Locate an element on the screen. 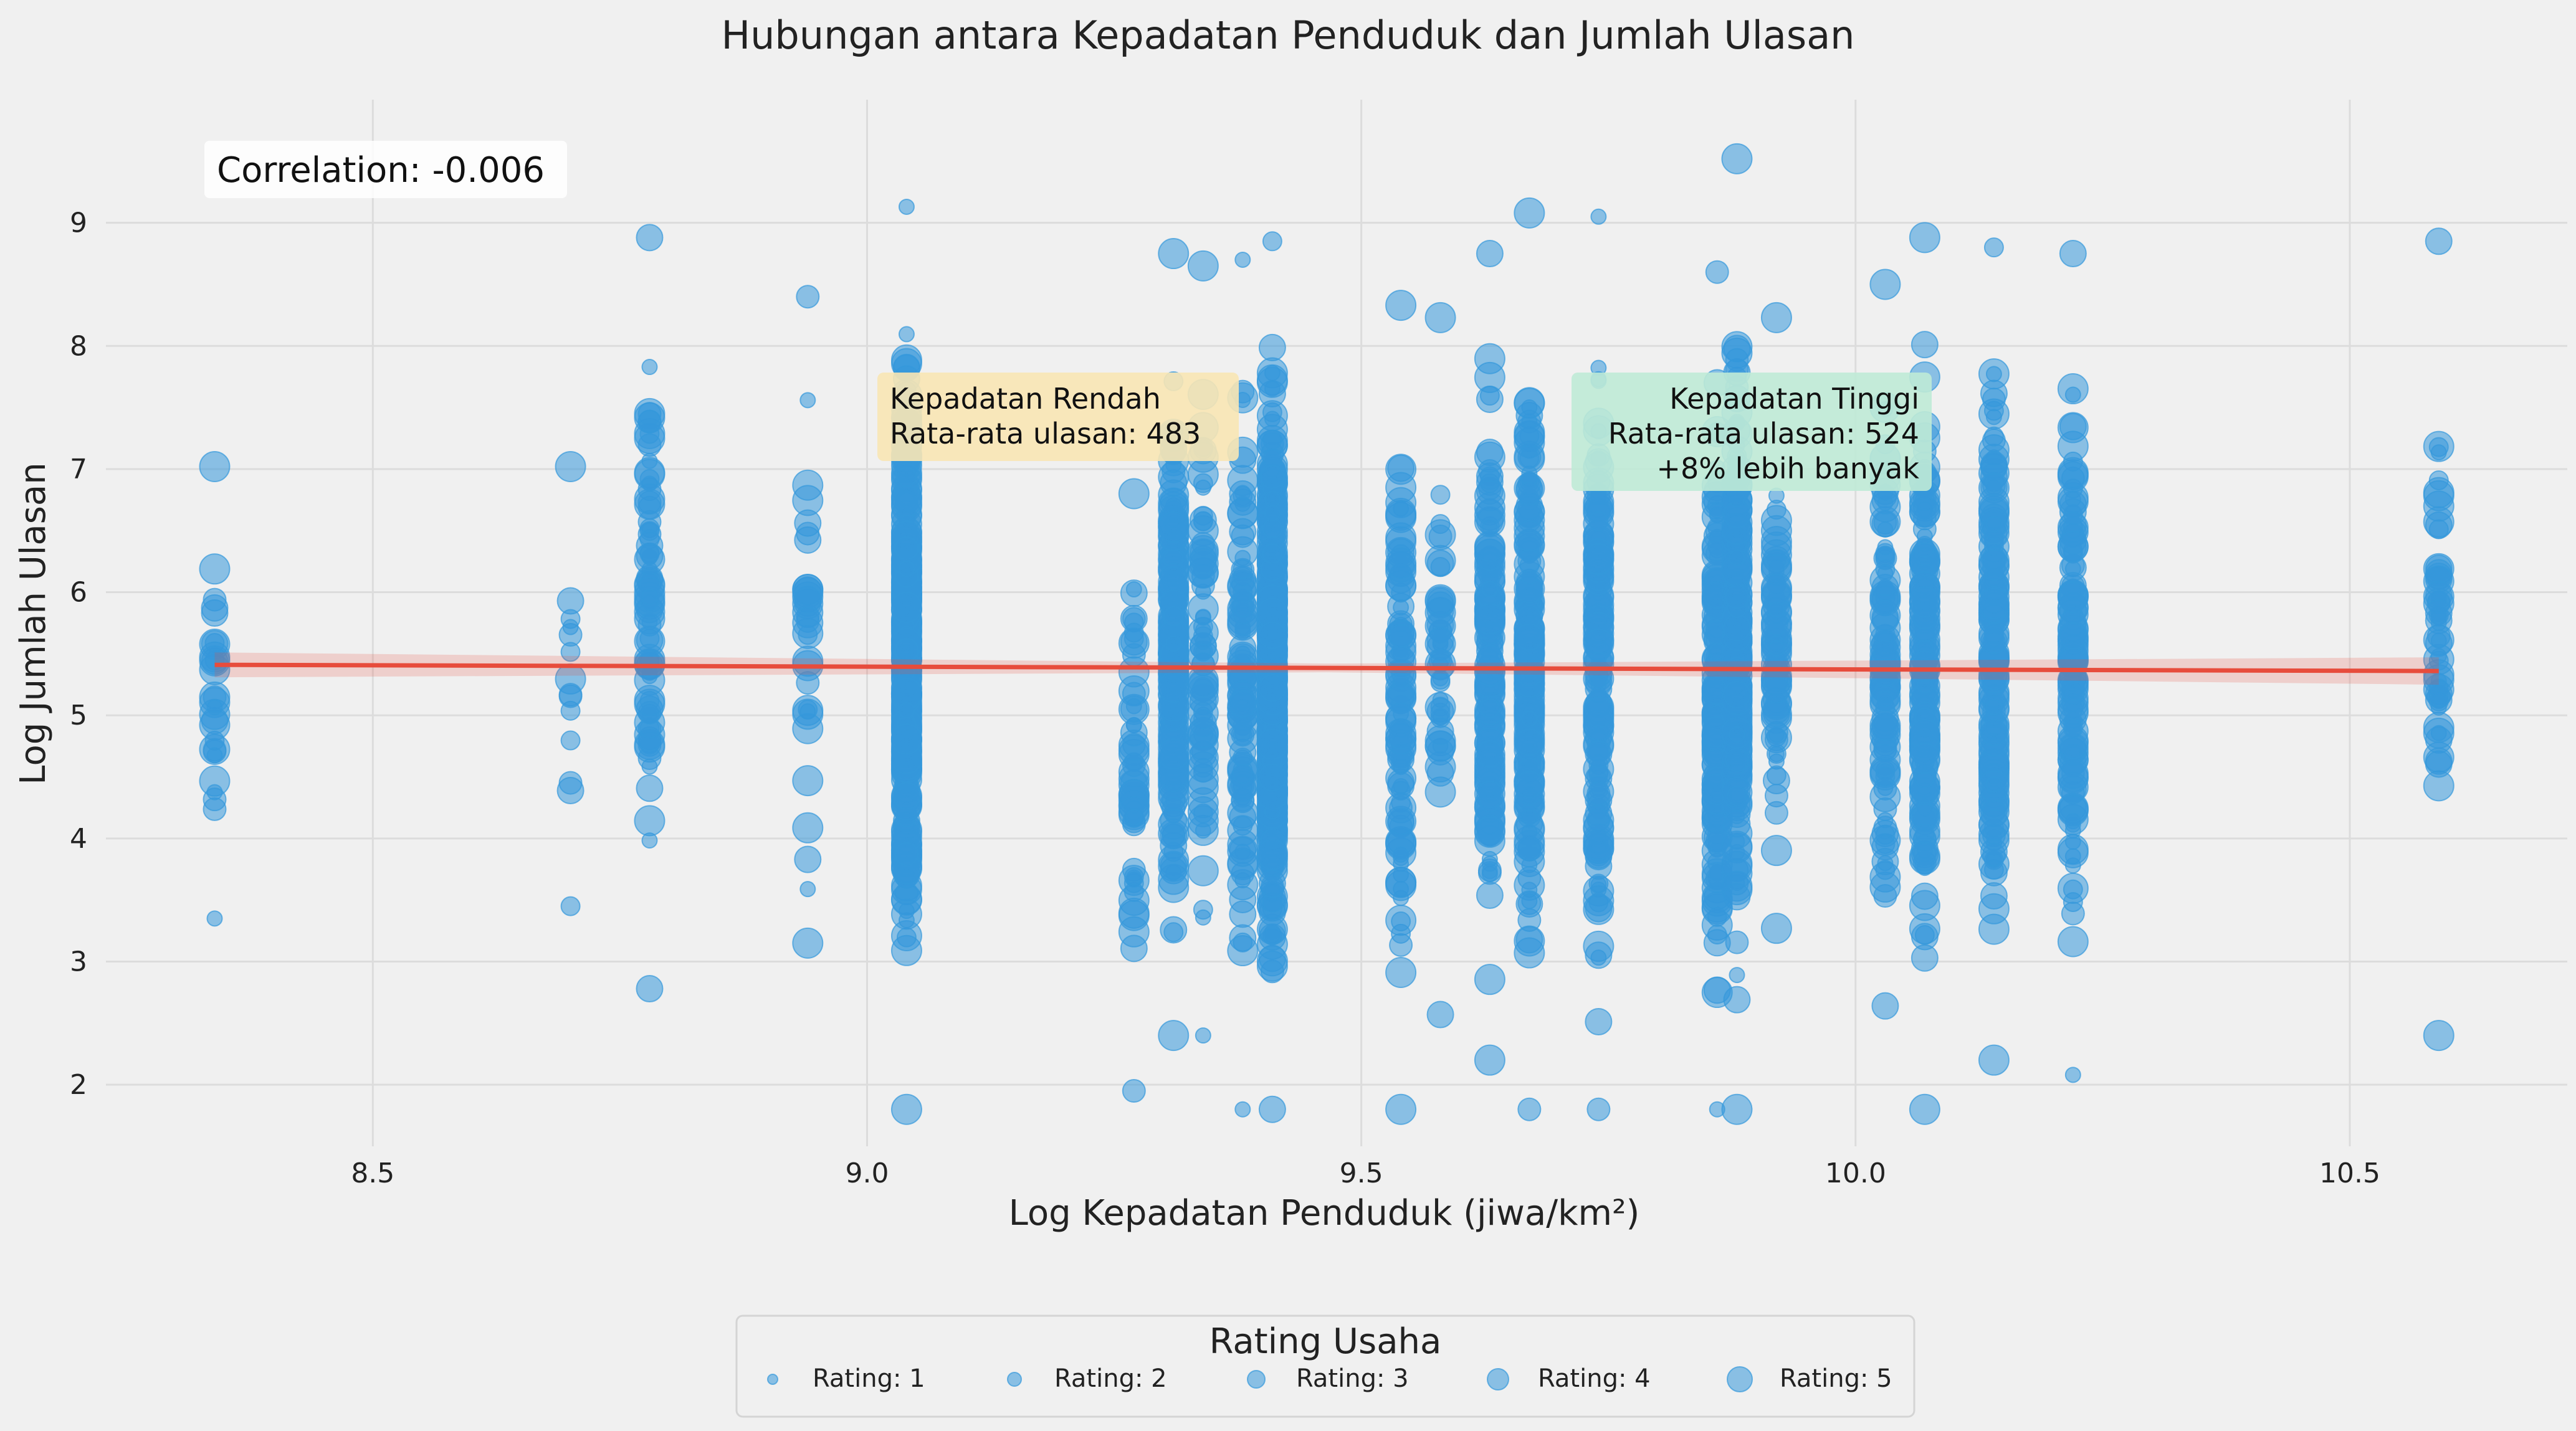  low-density-line2: Rata-rata ulasan: 483 is located at coordinates (1045, 433).